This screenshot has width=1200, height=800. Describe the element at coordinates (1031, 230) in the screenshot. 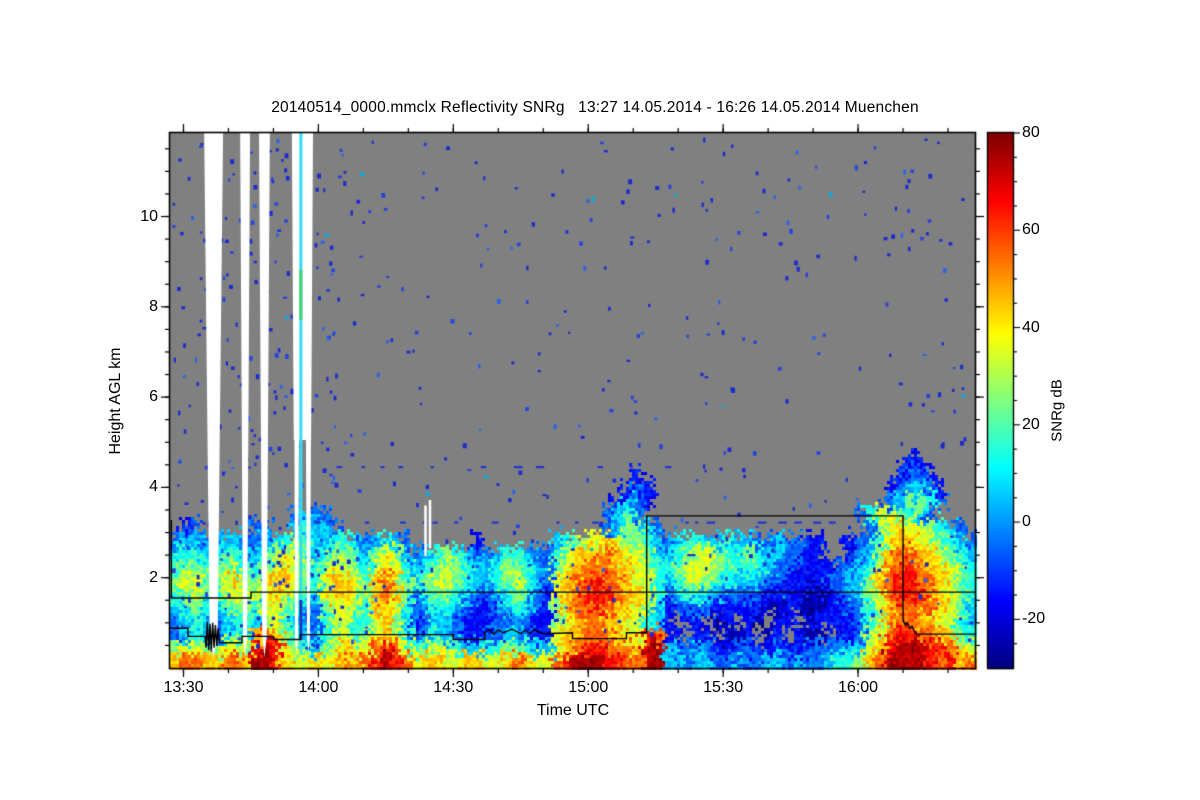

I see `colorbar-tick-label: 60` at that location.